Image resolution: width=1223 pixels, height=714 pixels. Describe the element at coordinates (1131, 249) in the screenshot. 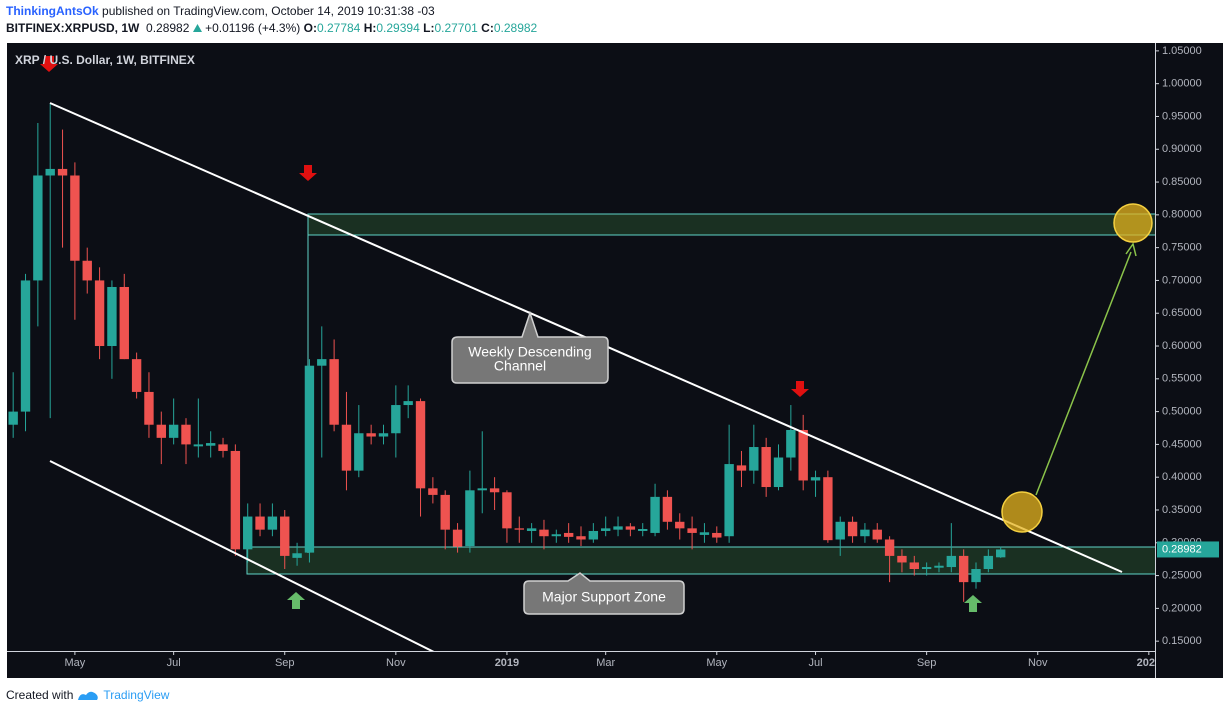

I see `target-arrow-head` at that location.